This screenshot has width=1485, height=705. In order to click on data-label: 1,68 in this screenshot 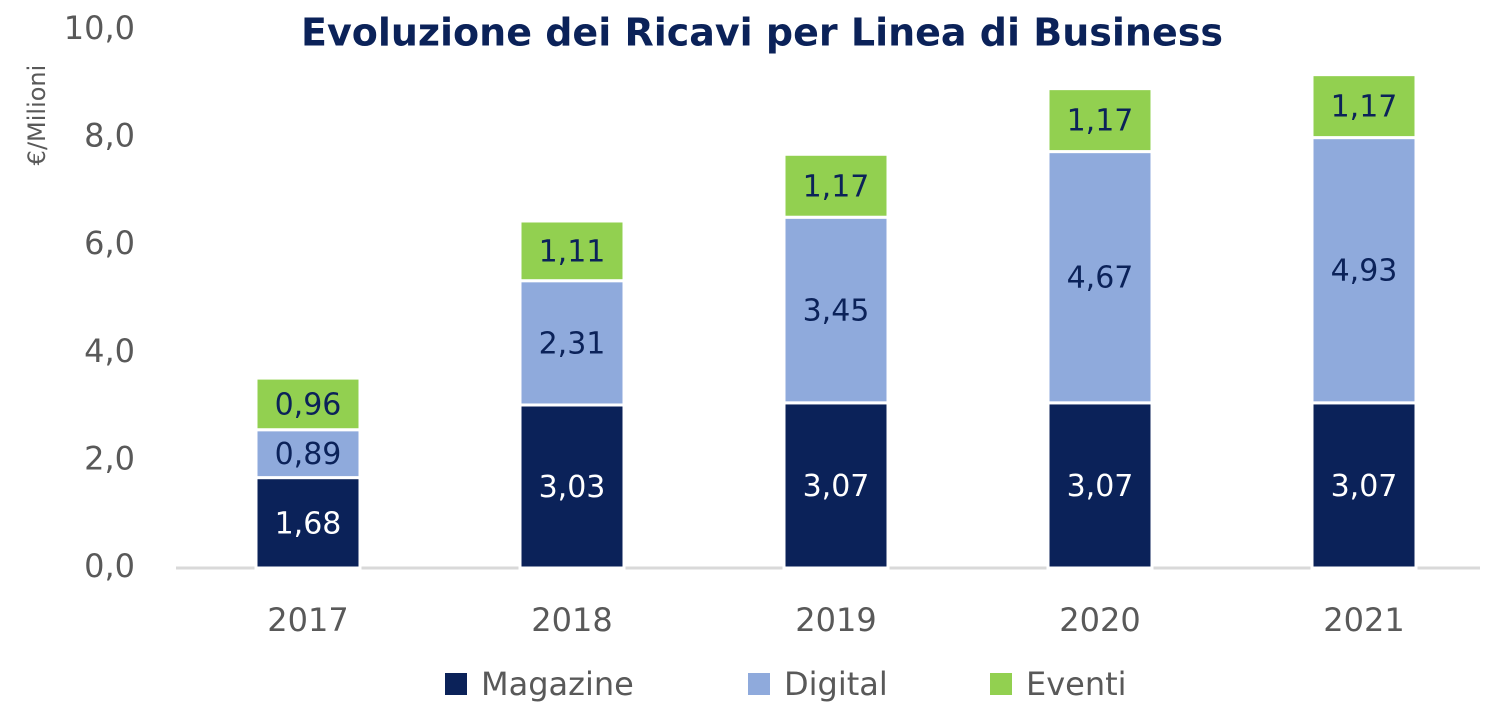, I will do `click(308, 523)`.